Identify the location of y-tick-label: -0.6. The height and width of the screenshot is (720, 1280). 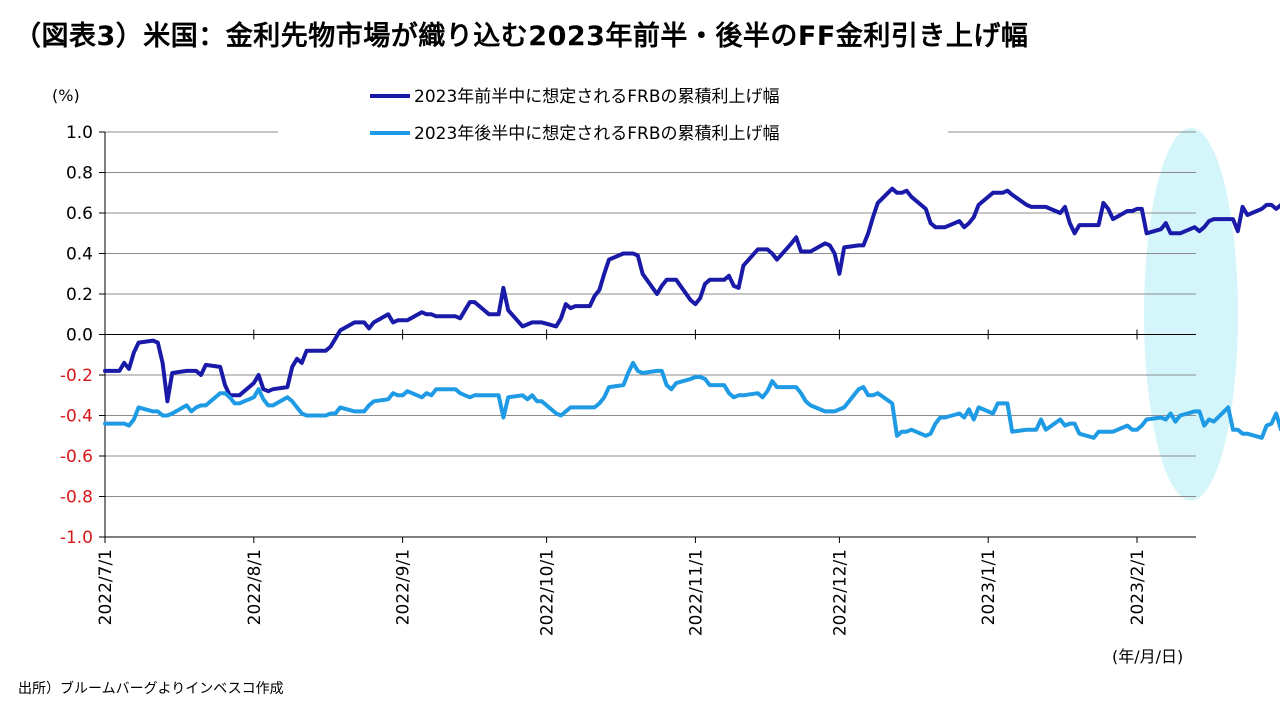
(76, 457).